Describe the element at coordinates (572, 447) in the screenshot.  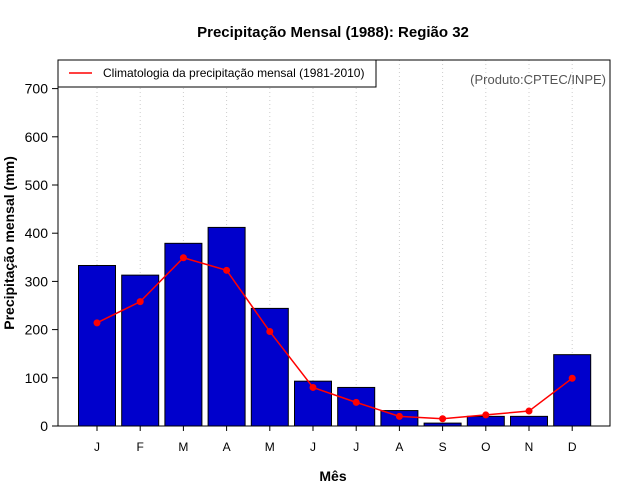
I see `x-tick-label: D` at that location.